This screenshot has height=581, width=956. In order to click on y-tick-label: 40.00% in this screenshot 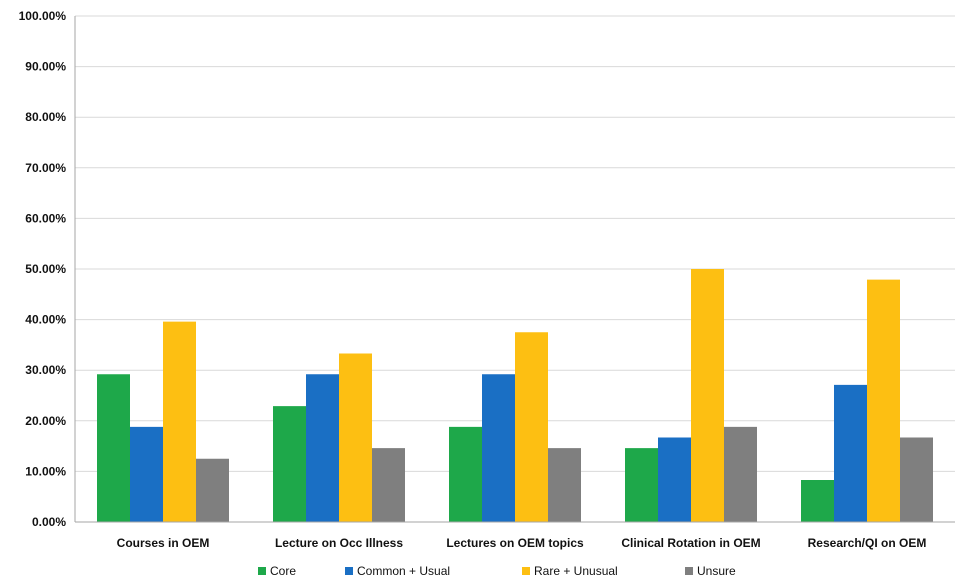, I will do `click(45, 320)`.